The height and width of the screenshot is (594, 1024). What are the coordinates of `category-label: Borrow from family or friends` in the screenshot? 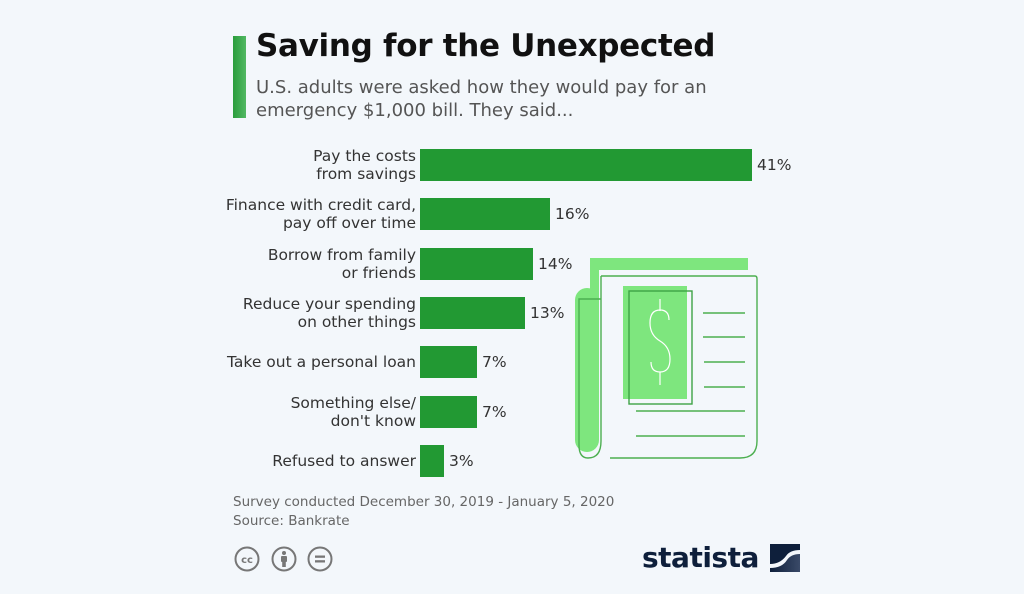 It's located at (342, 264).